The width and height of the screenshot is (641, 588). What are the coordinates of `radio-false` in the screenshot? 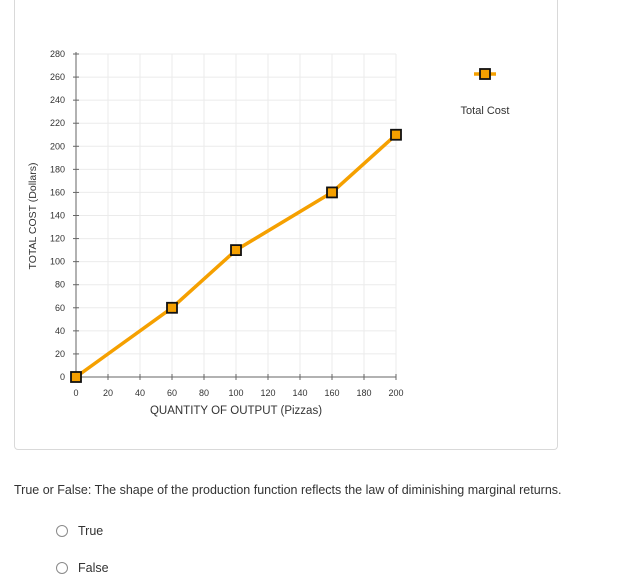 It's located at (62, 568).